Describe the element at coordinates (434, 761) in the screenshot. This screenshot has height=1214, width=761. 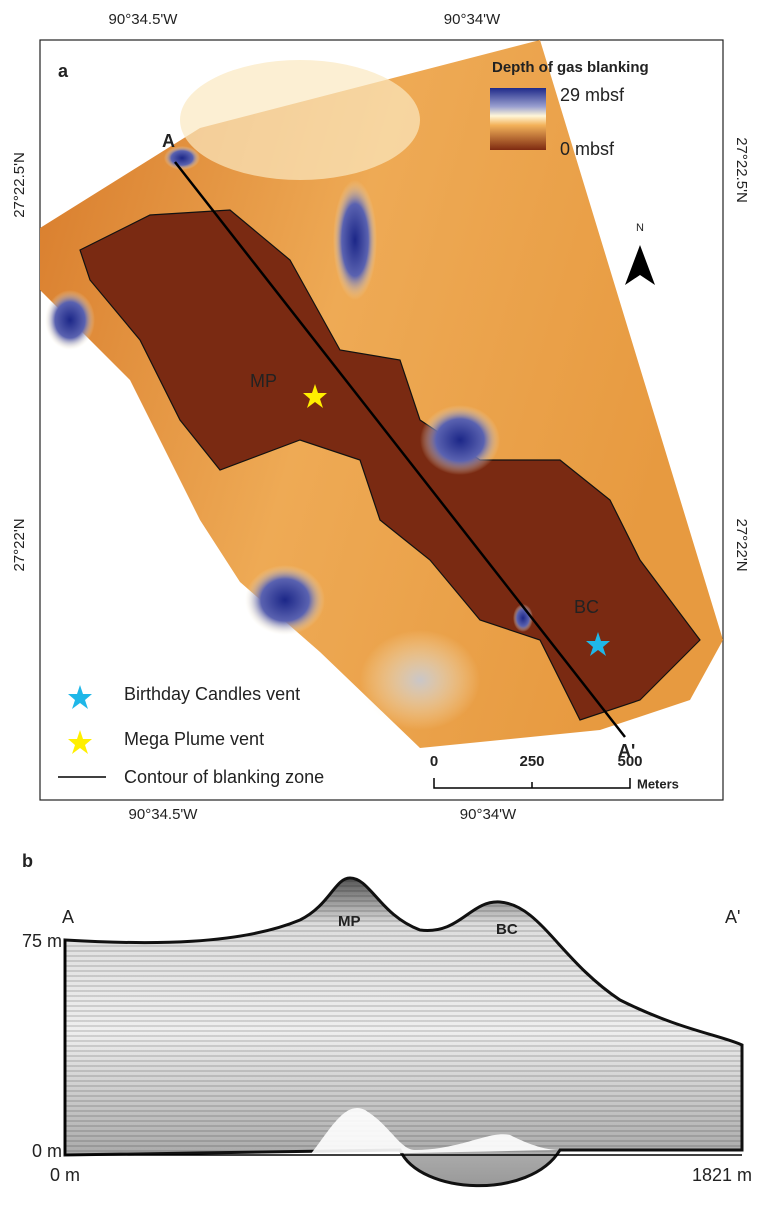
I see `scale-label: 0` at that location.